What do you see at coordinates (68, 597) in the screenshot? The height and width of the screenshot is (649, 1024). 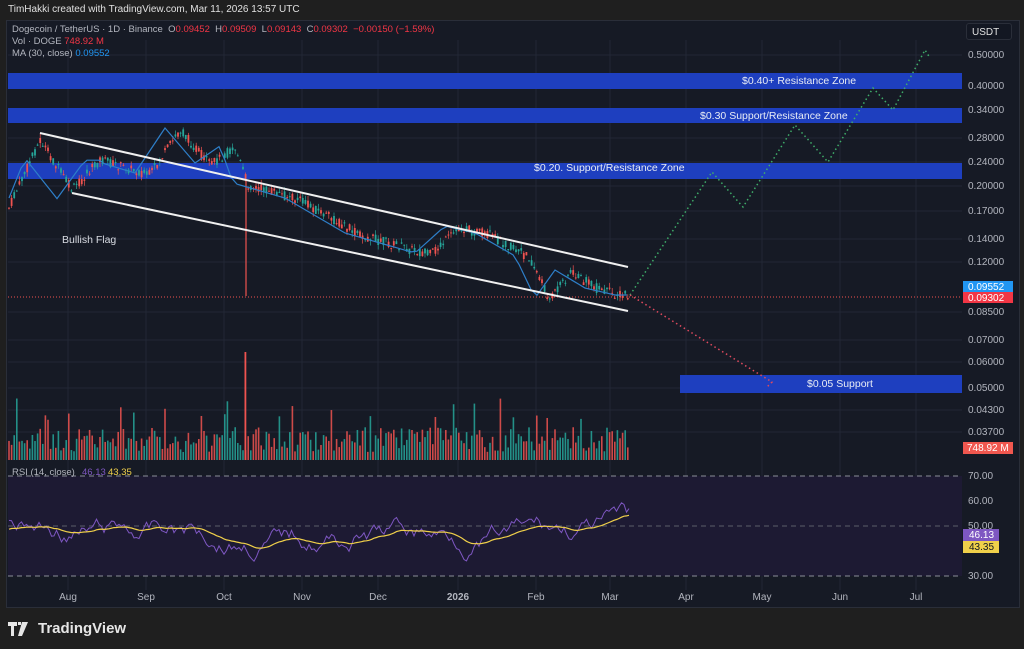 I see `svg-text: Aug` at bounding box center [68, 597].